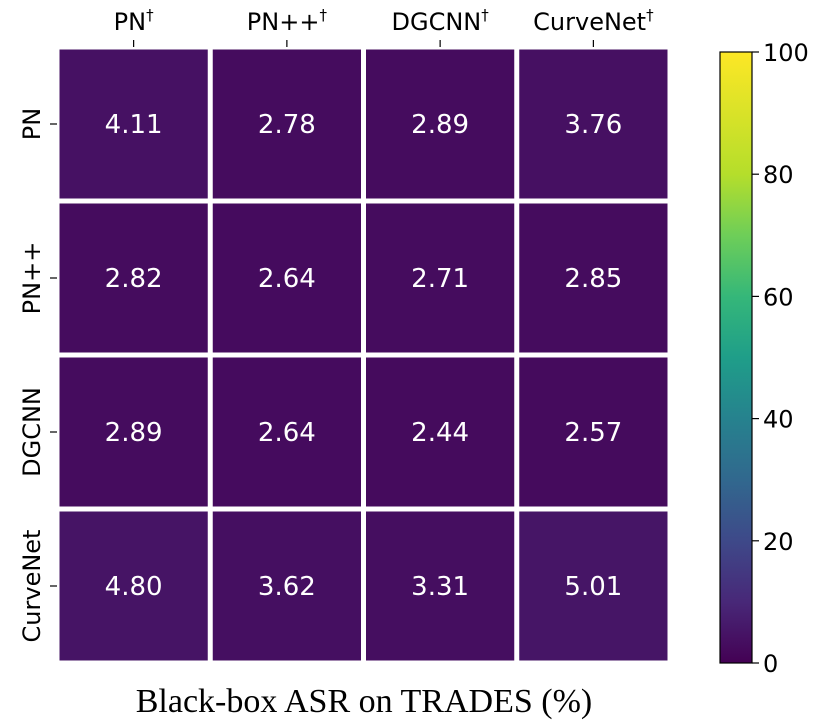  Describe the element at coordinates (441, 21) in the screenshot. I see `x-tick-label: DGCNN†` at that location.